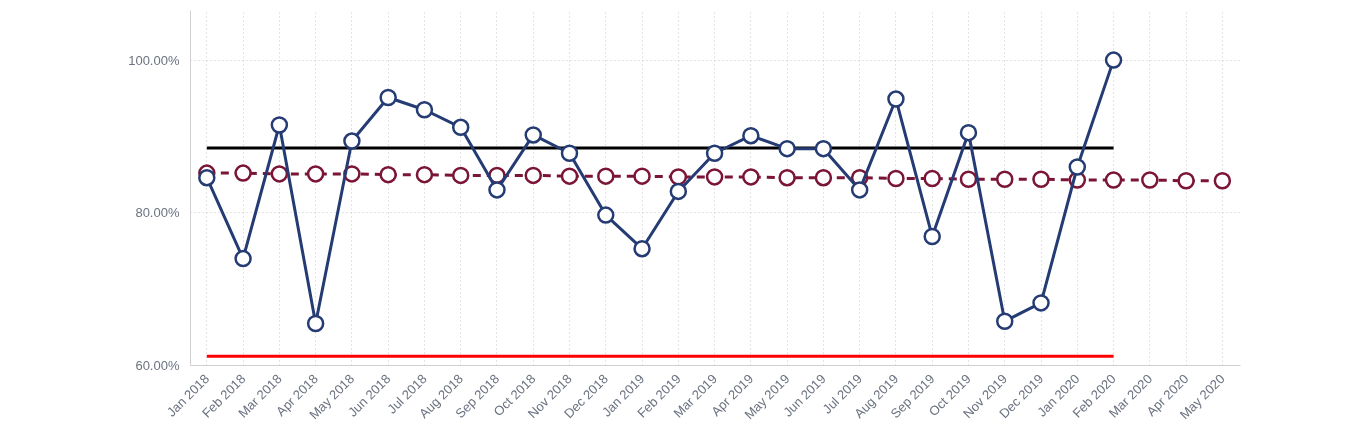 The image size is (1347, 441). What do you see at coordinates (157, 213) in the screenshot?
I see `y-tick-label: 80.00%` at bounding box center [157, 213].